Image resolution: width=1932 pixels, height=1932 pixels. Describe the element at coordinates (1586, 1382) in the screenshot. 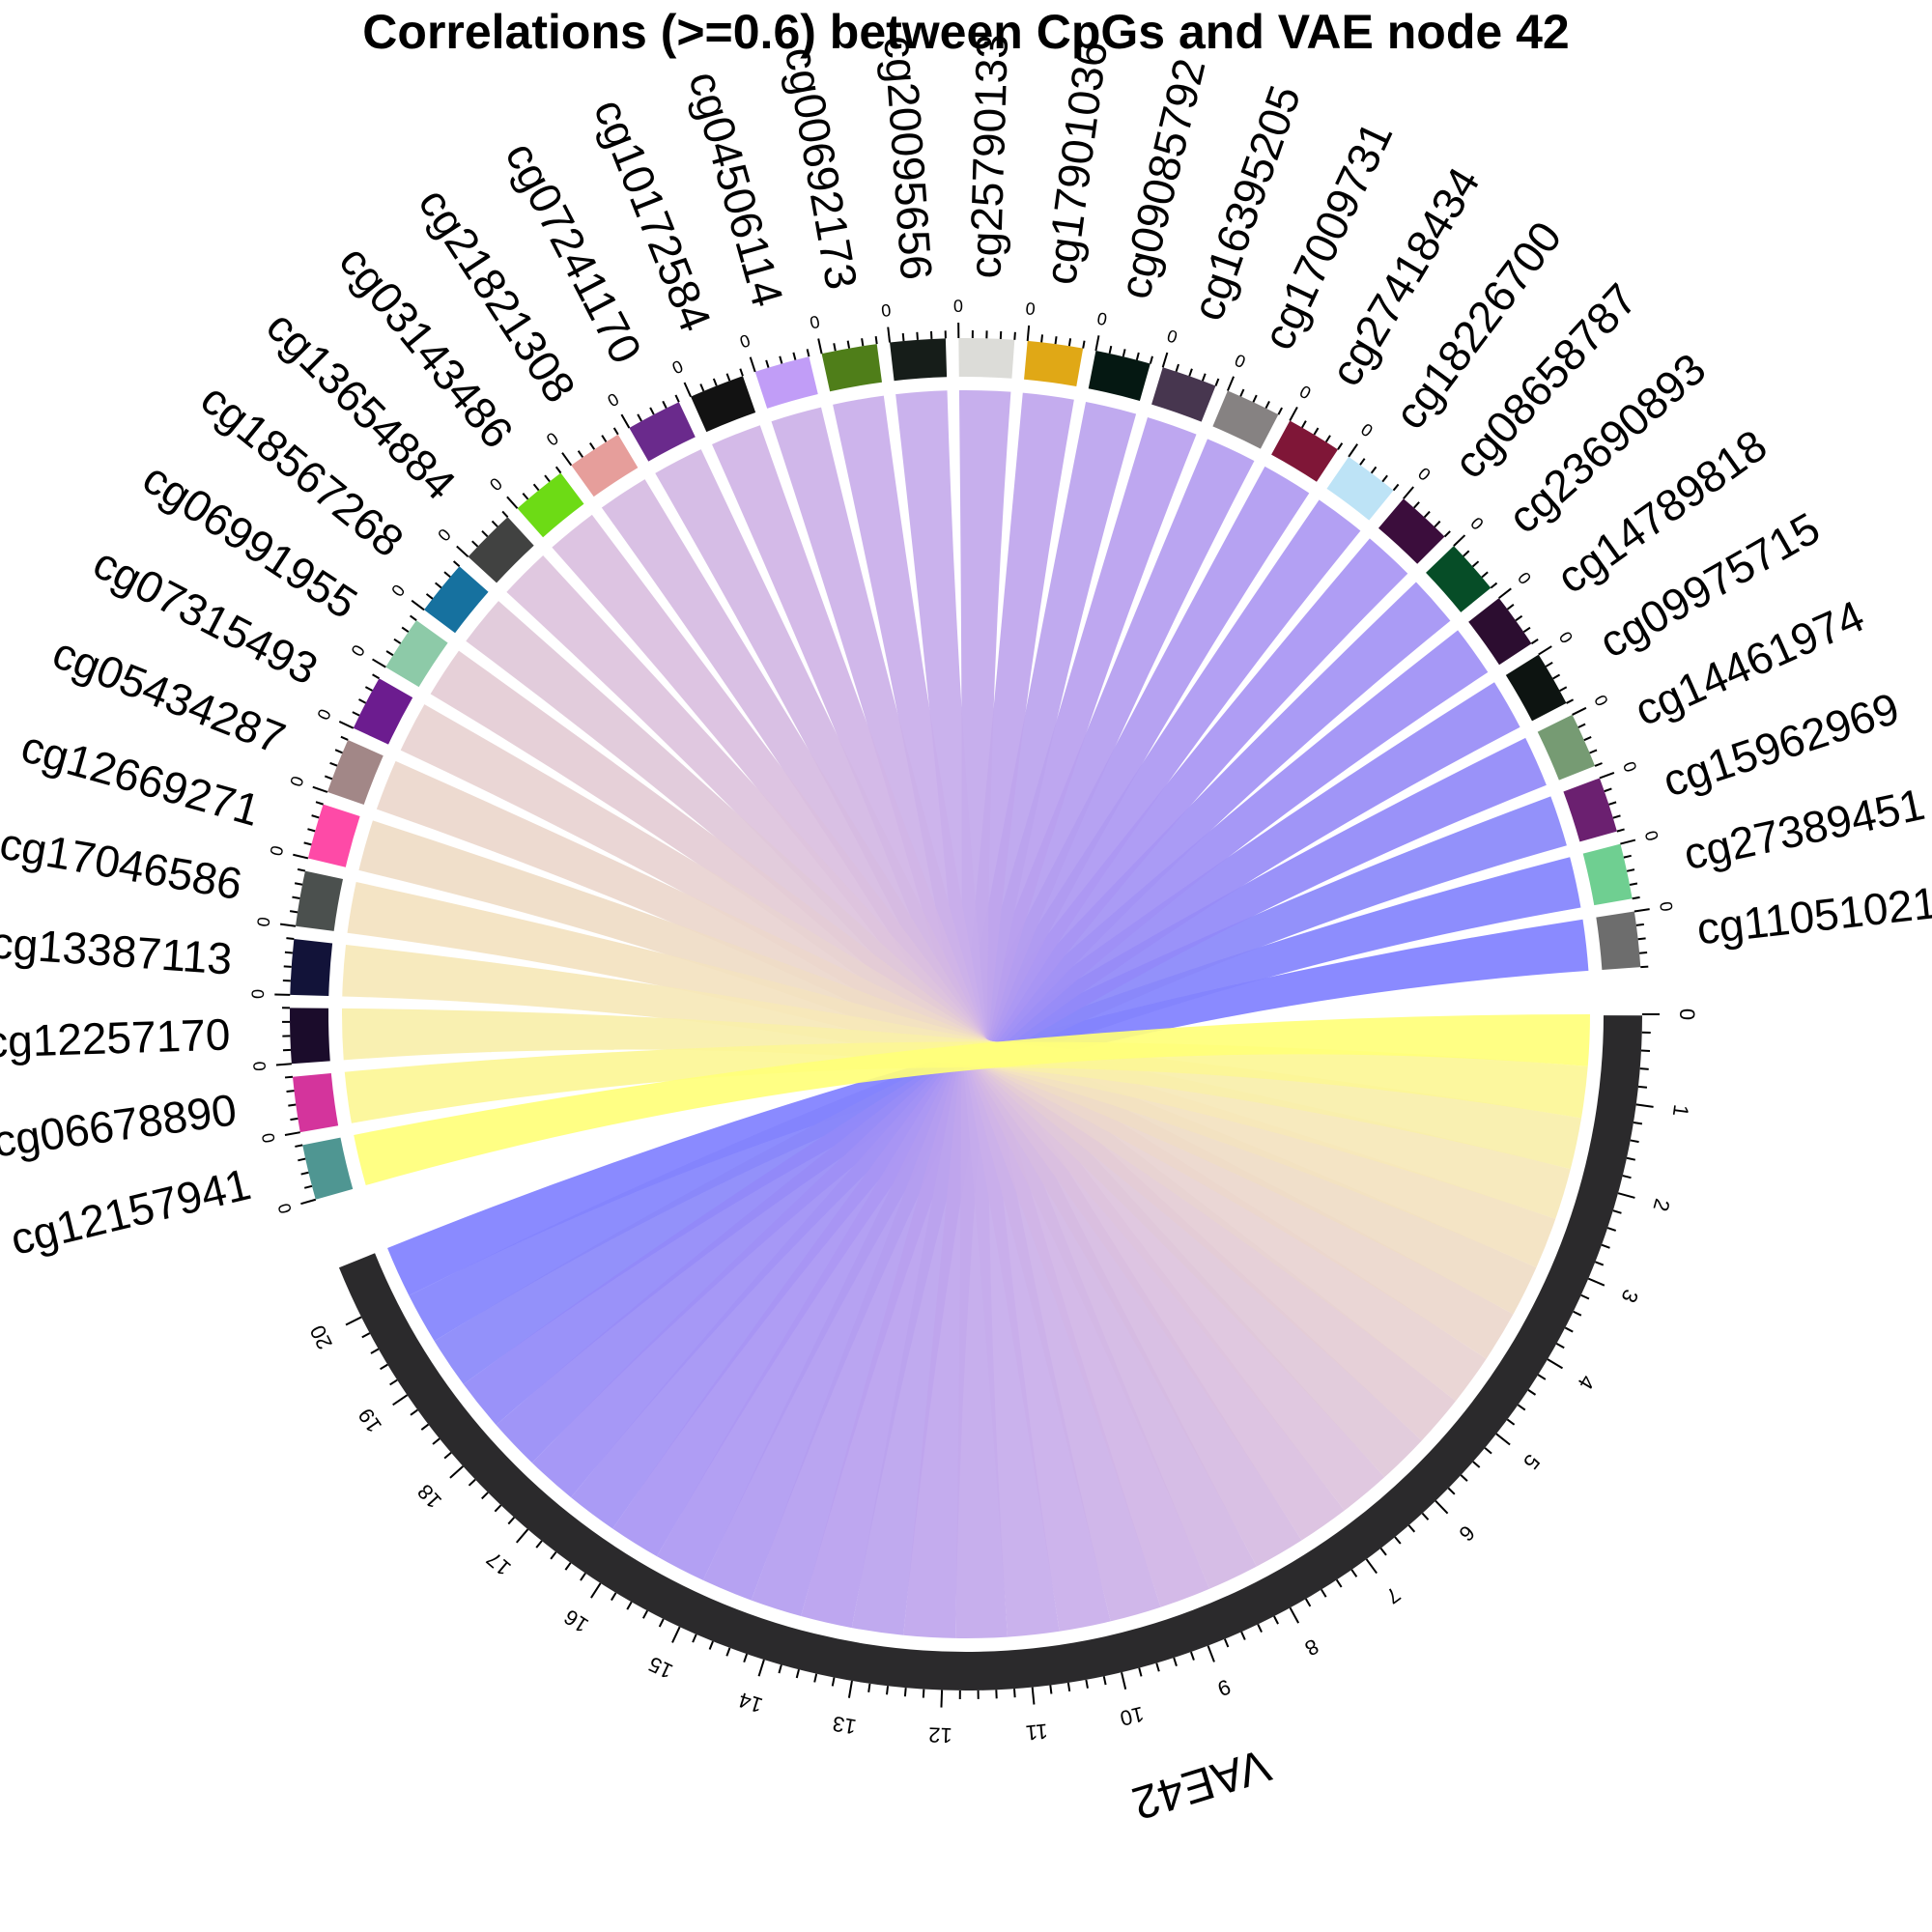

I see `vae-tick-label: 4` at that location.